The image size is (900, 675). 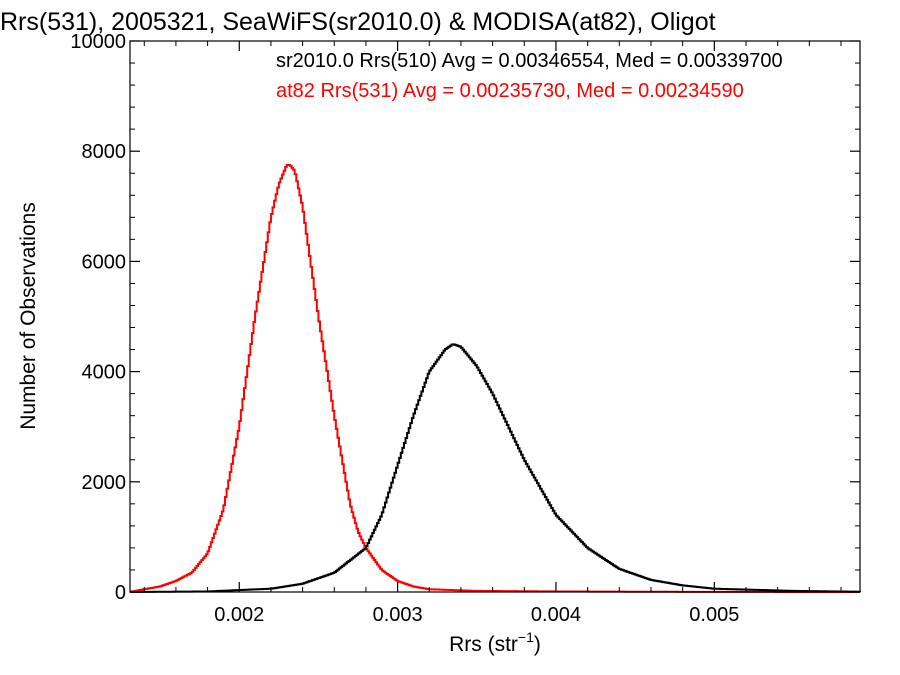 I want to click on y-tick-label: 0, so click(x=120, y=593).